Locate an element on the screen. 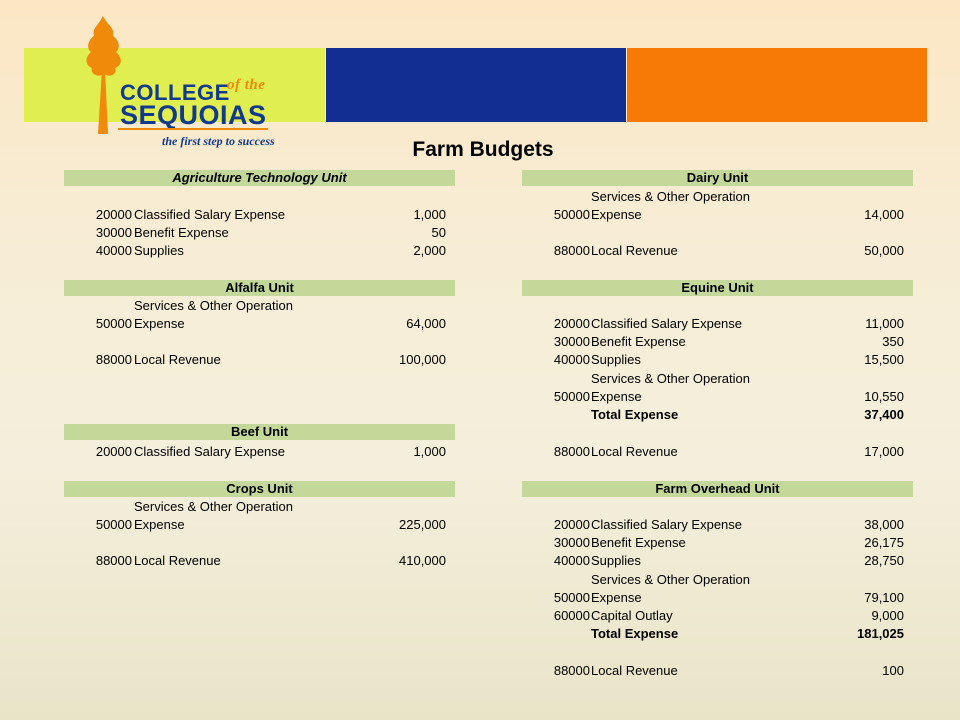 The image size is (960, 720). amount: 14,000 is located at coordinates (884, 214).